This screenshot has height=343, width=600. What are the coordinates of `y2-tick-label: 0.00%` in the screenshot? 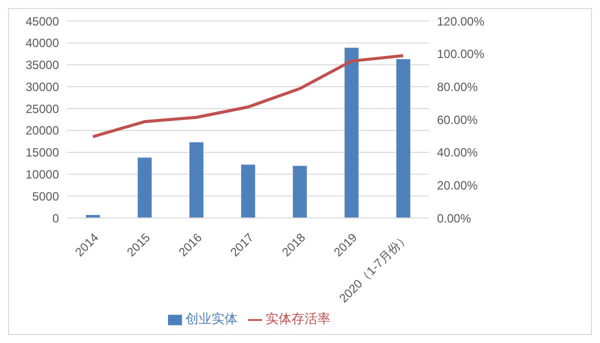 It's located at (454, 218).